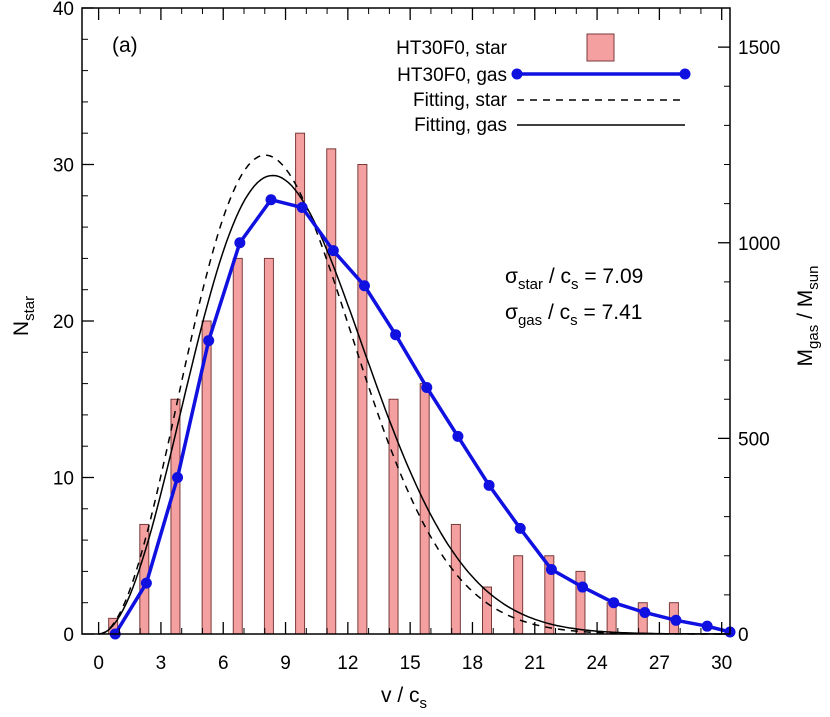  What do you see at coordinates (125, 45) in the screenshot?
I see `panel-label: (a)` at bounding box center [125, 45].